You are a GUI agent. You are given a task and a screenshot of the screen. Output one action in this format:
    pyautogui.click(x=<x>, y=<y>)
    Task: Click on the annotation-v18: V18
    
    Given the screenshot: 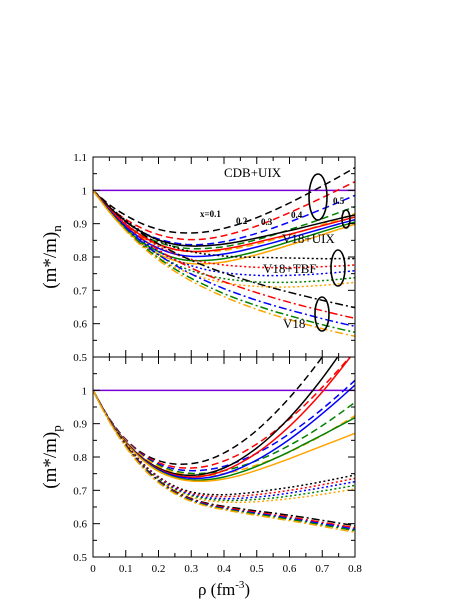 What is the action you would take?
    pyautogui.click(x=294, y=323)
    